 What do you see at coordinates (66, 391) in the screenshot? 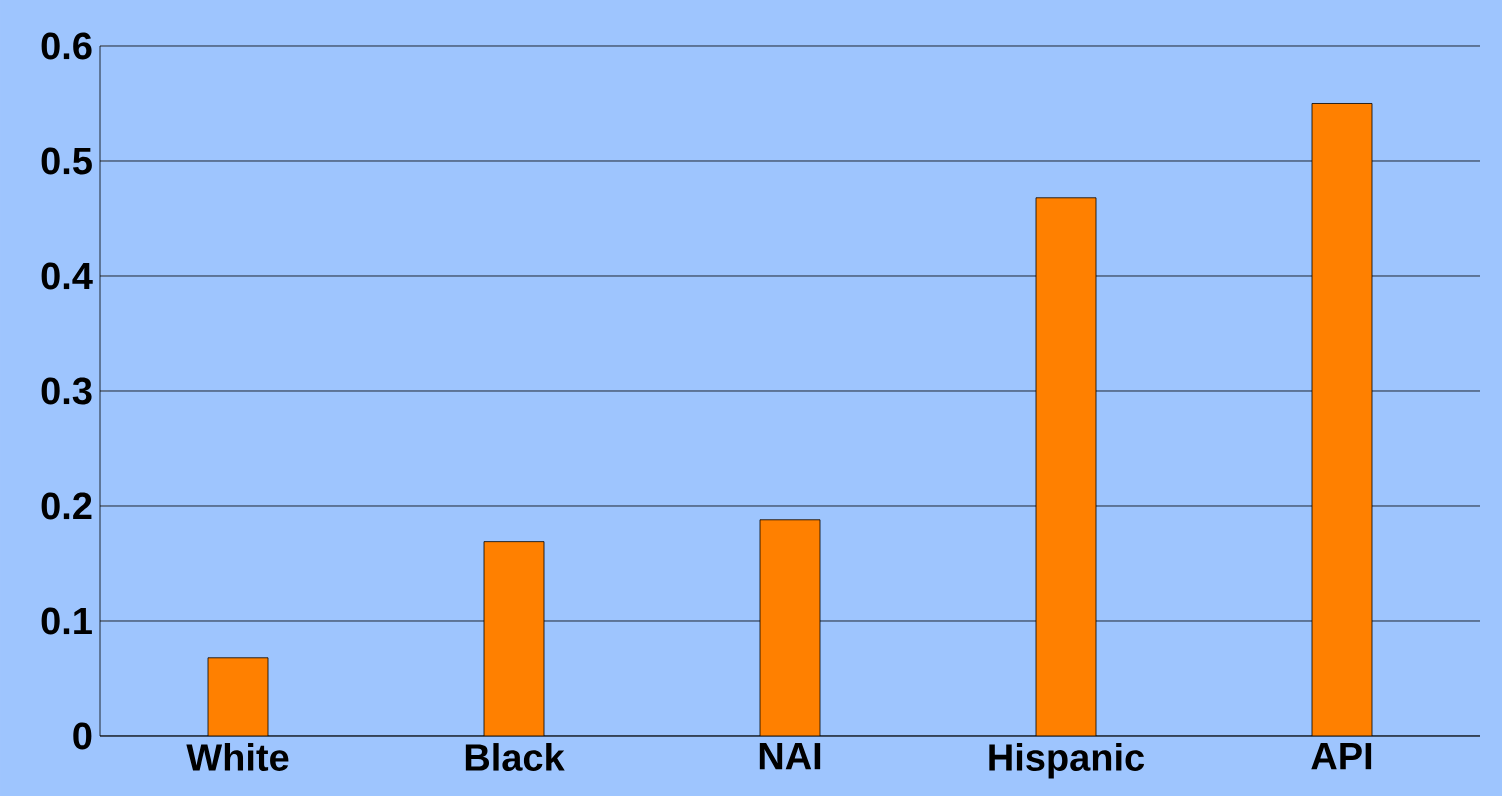
I see `y-tick-label: 0.3` at bounding box center [66, 391].